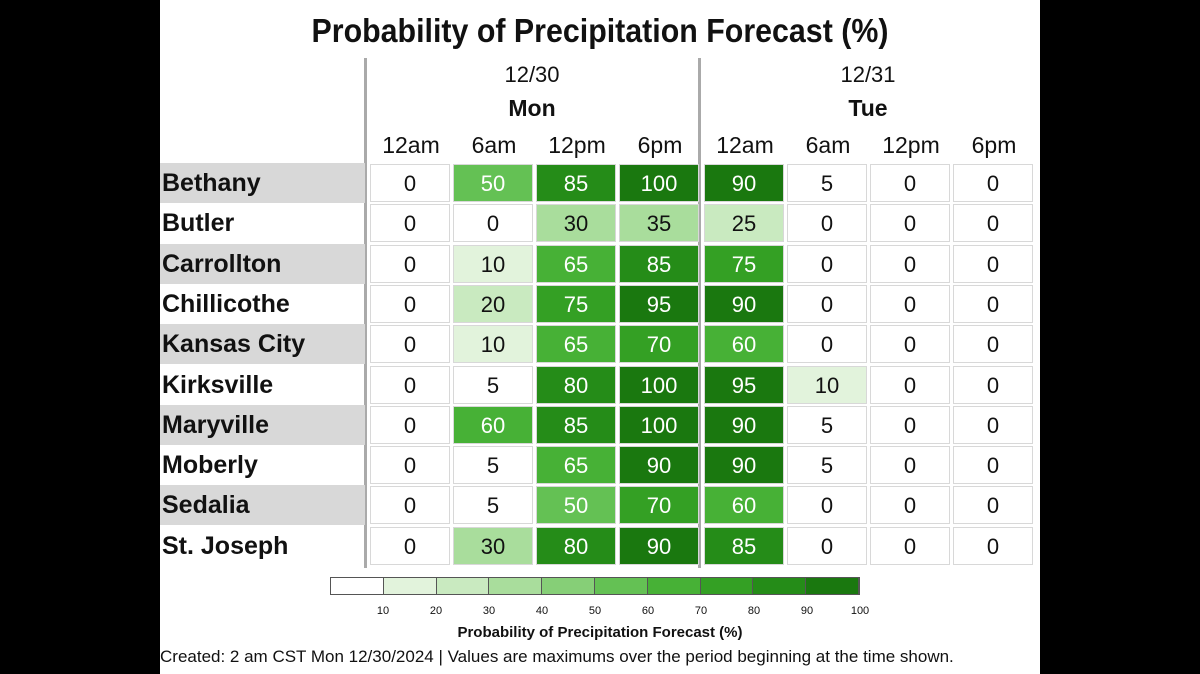 This screenshot has width=1200, height=674. I want to click on row-label: Carrollton, so click(262, 263).